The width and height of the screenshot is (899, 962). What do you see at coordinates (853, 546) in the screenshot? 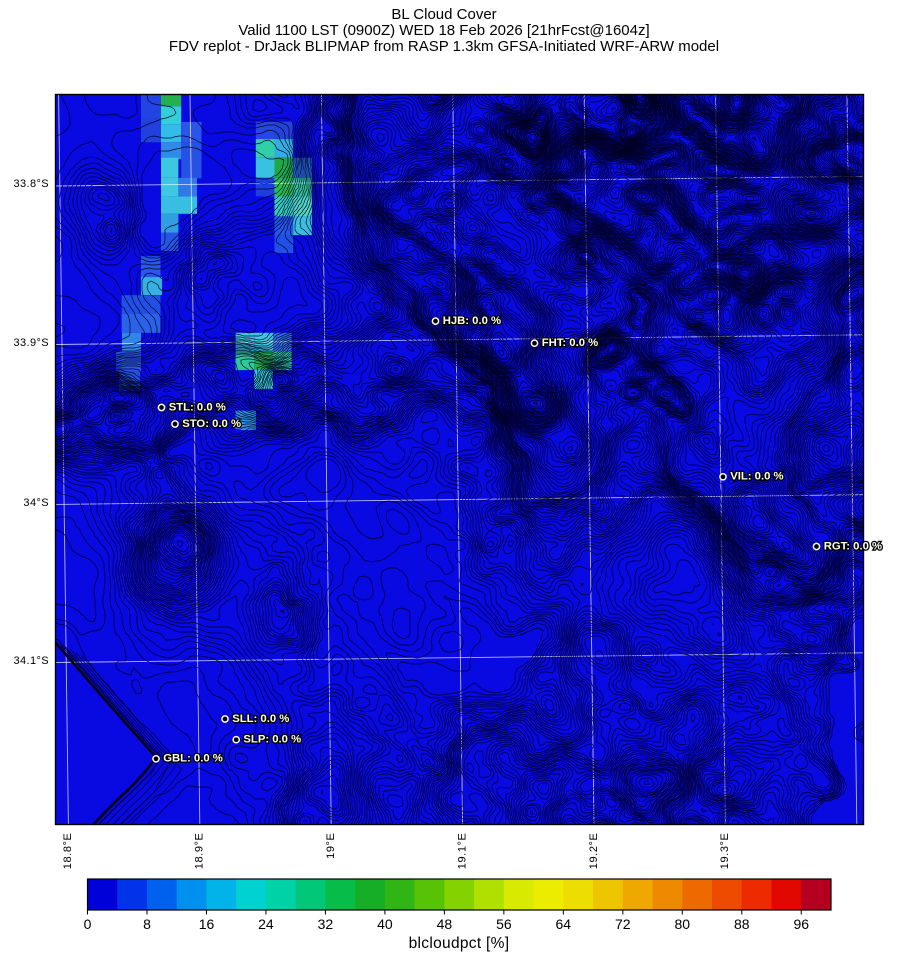
I see `svg-text: RGT: 0.0 %` at bounding box center [853, 546].